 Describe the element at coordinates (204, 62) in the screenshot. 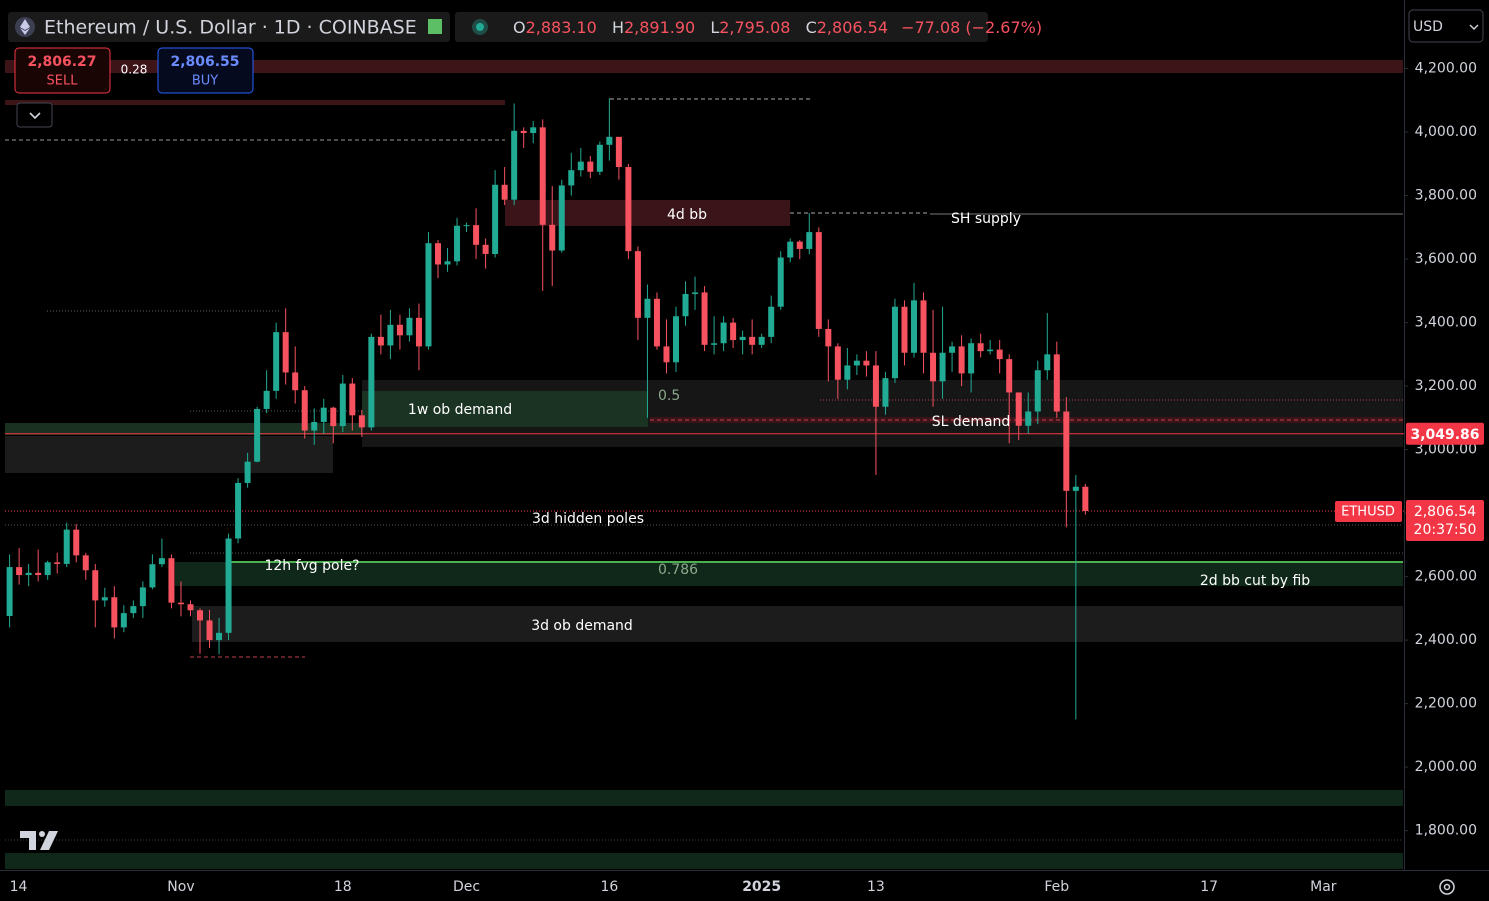

I see `buy-price: 2,806.55` at that location.